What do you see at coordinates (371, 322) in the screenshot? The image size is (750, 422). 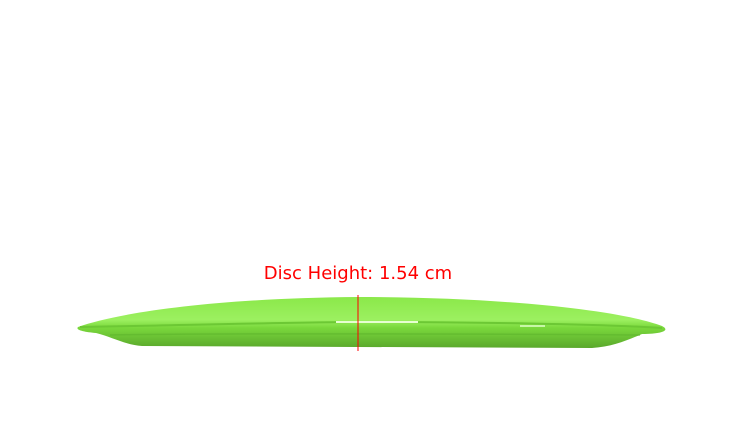 I see `disc` at bounding box center [371, 322].